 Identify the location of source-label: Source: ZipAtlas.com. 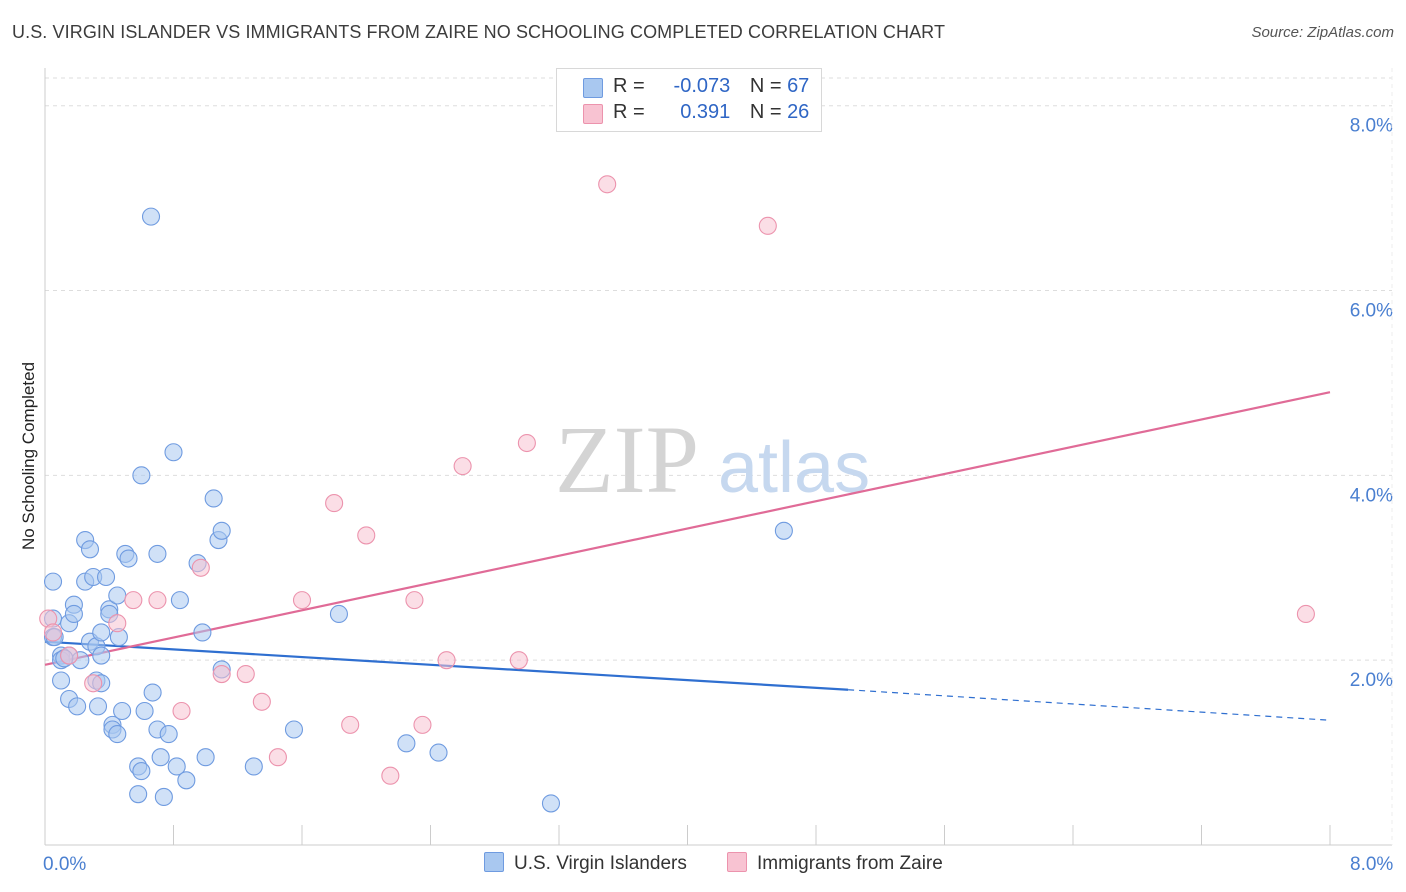
(1322, 32).